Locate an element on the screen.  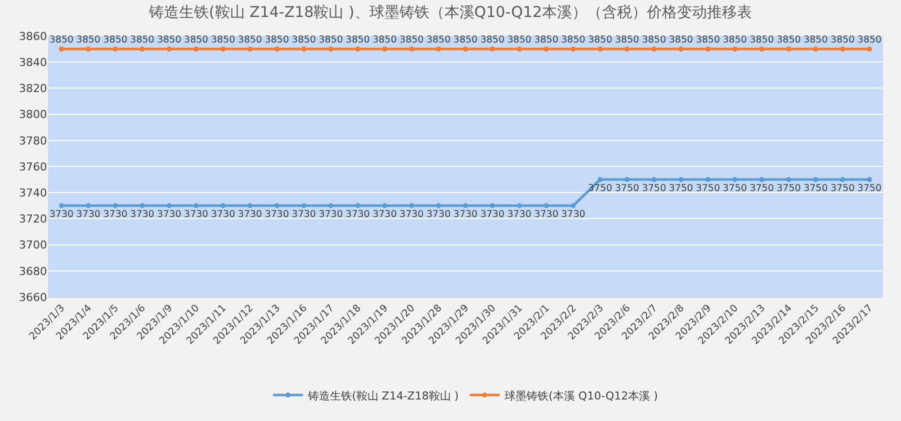
y-tick-label: 3740 is located at coordinates (33, 193).